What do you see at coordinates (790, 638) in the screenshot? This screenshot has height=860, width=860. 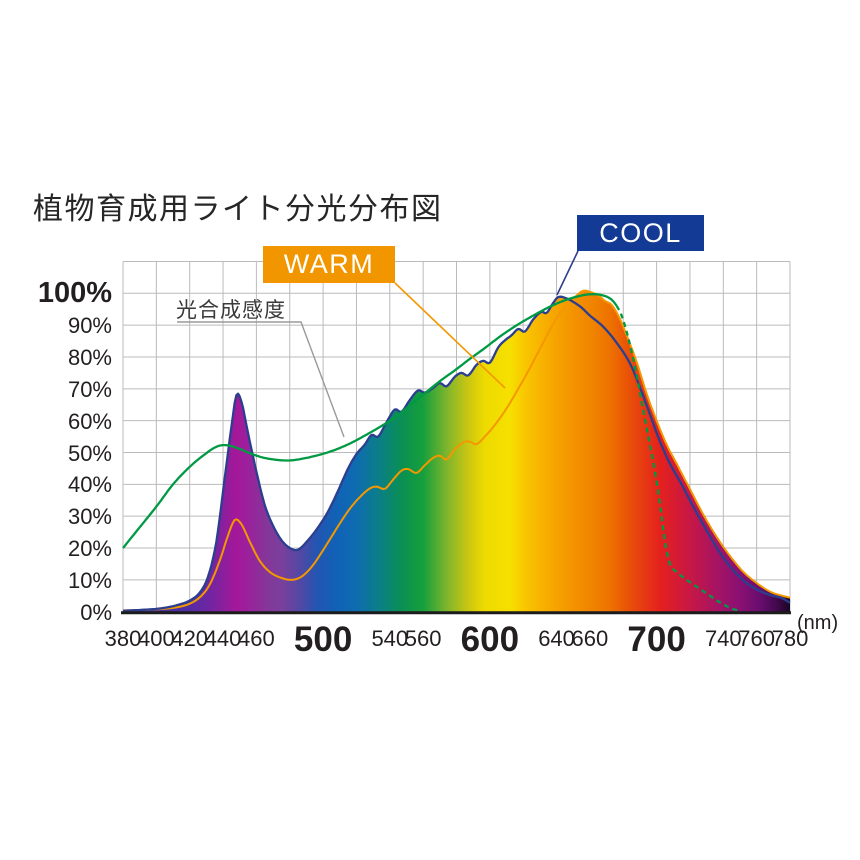 I see `x-tick-label: 780` at bounding box center [790, 638].